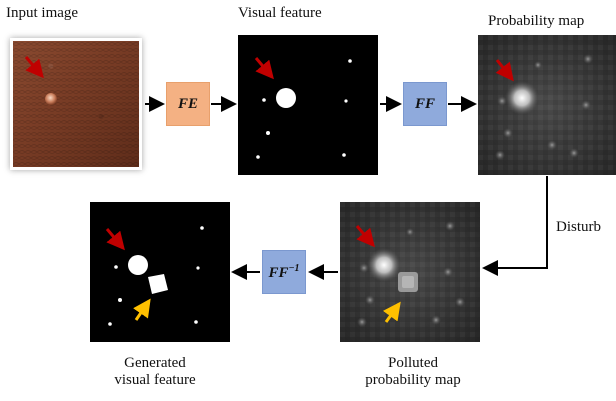 This screenshot has height=401, width=616. I want to click on red-arrow-input, so click(34, 67).